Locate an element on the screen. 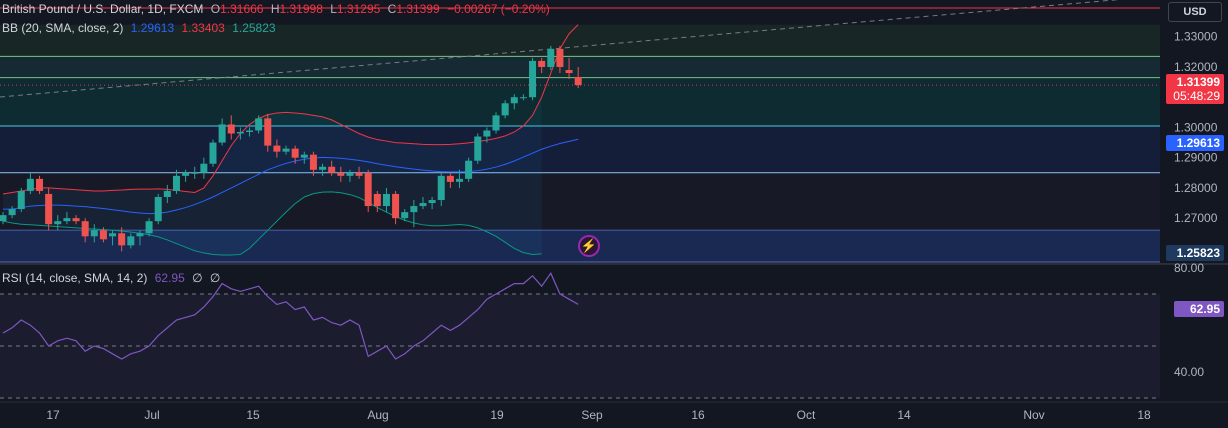 The image size is (1228, 428). bb-lower-value: 1.25823 is located at coordinates (254, 28).